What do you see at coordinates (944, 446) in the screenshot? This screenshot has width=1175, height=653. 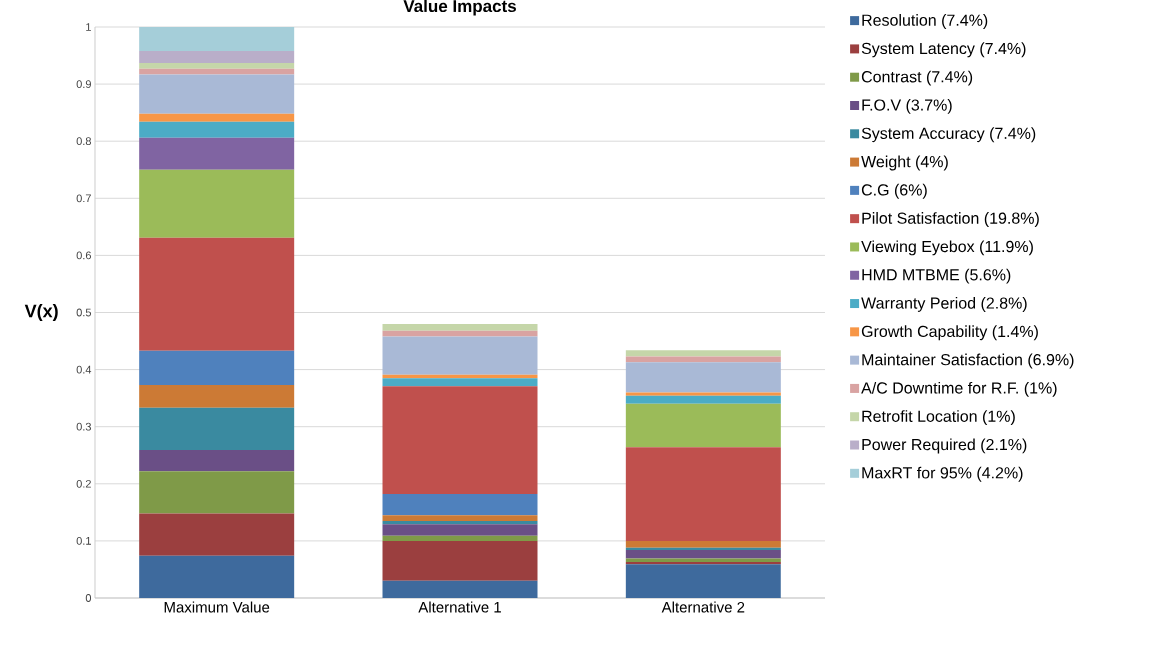 I see `legend-label: Power Required (2.1%)` at bounding box center [944, 446].